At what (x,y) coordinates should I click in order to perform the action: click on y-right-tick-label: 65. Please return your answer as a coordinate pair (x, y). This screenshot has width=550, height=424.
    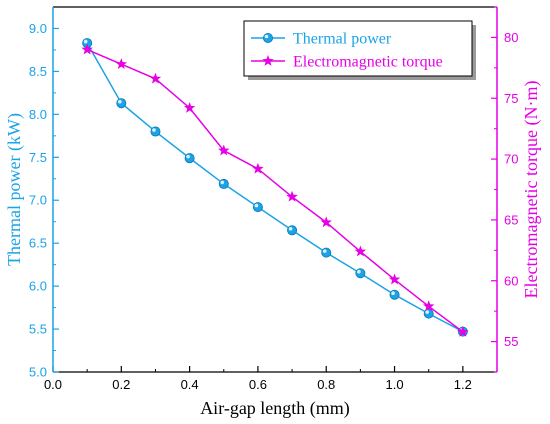
    Looking at the image, I should click on (511, 219).